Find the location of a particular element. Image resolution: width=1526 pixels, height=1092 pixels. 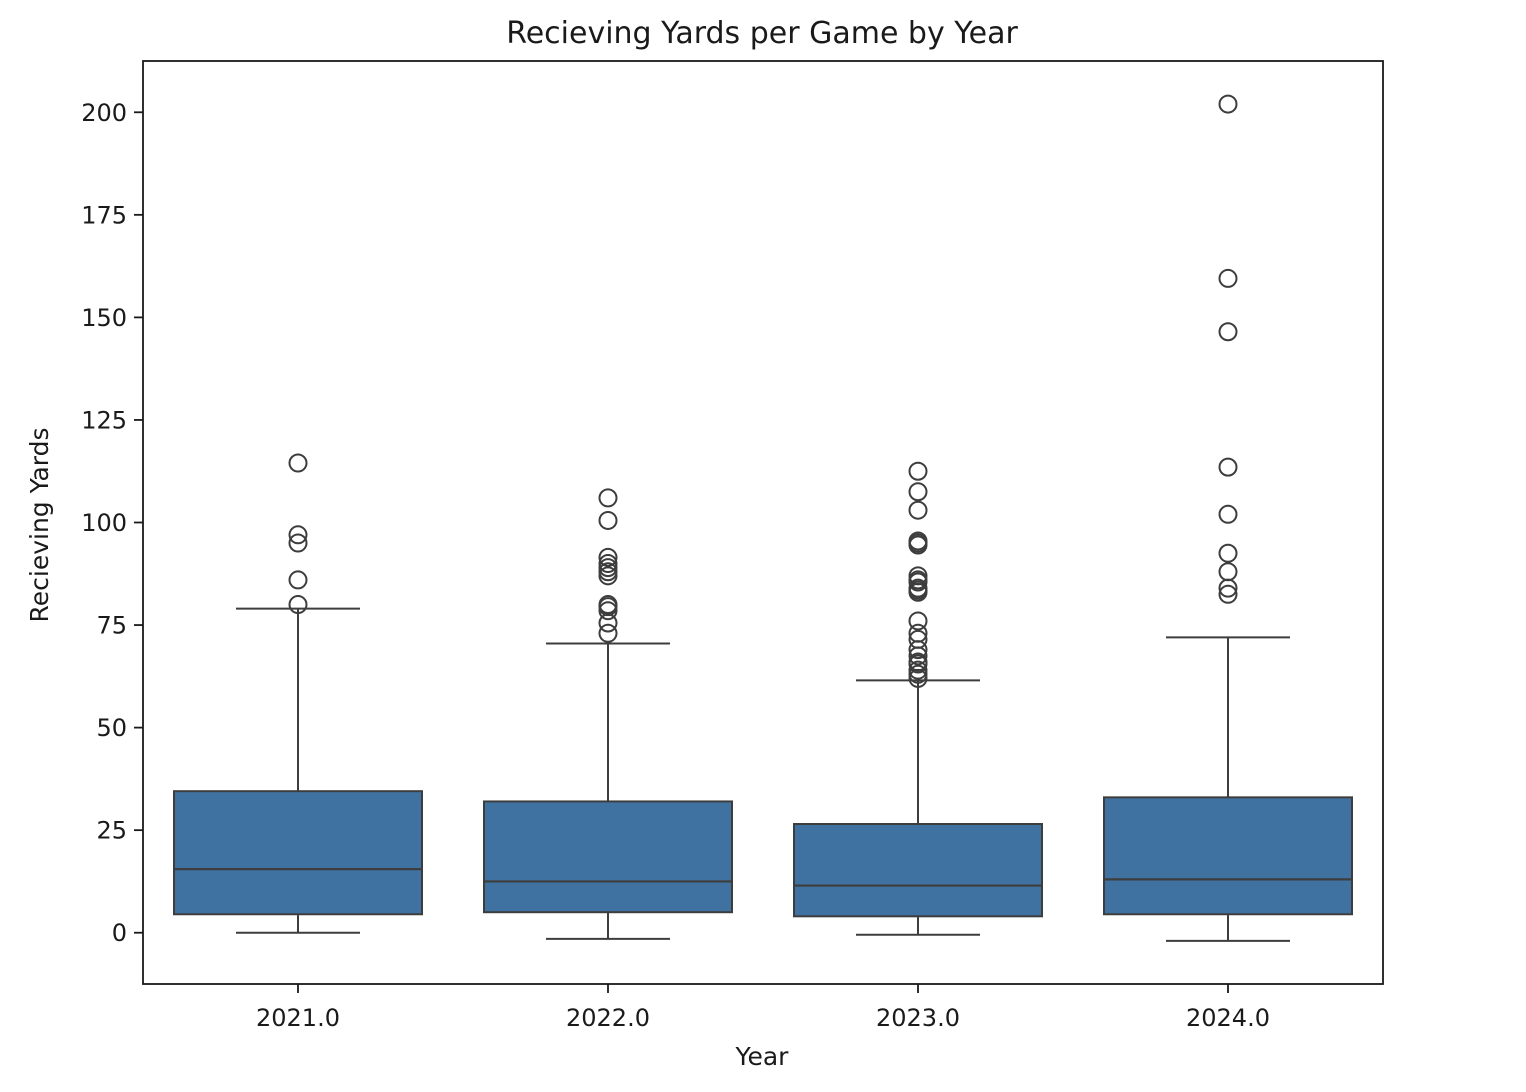

y-tick-label: 125 is located at coordinates (104, 420).